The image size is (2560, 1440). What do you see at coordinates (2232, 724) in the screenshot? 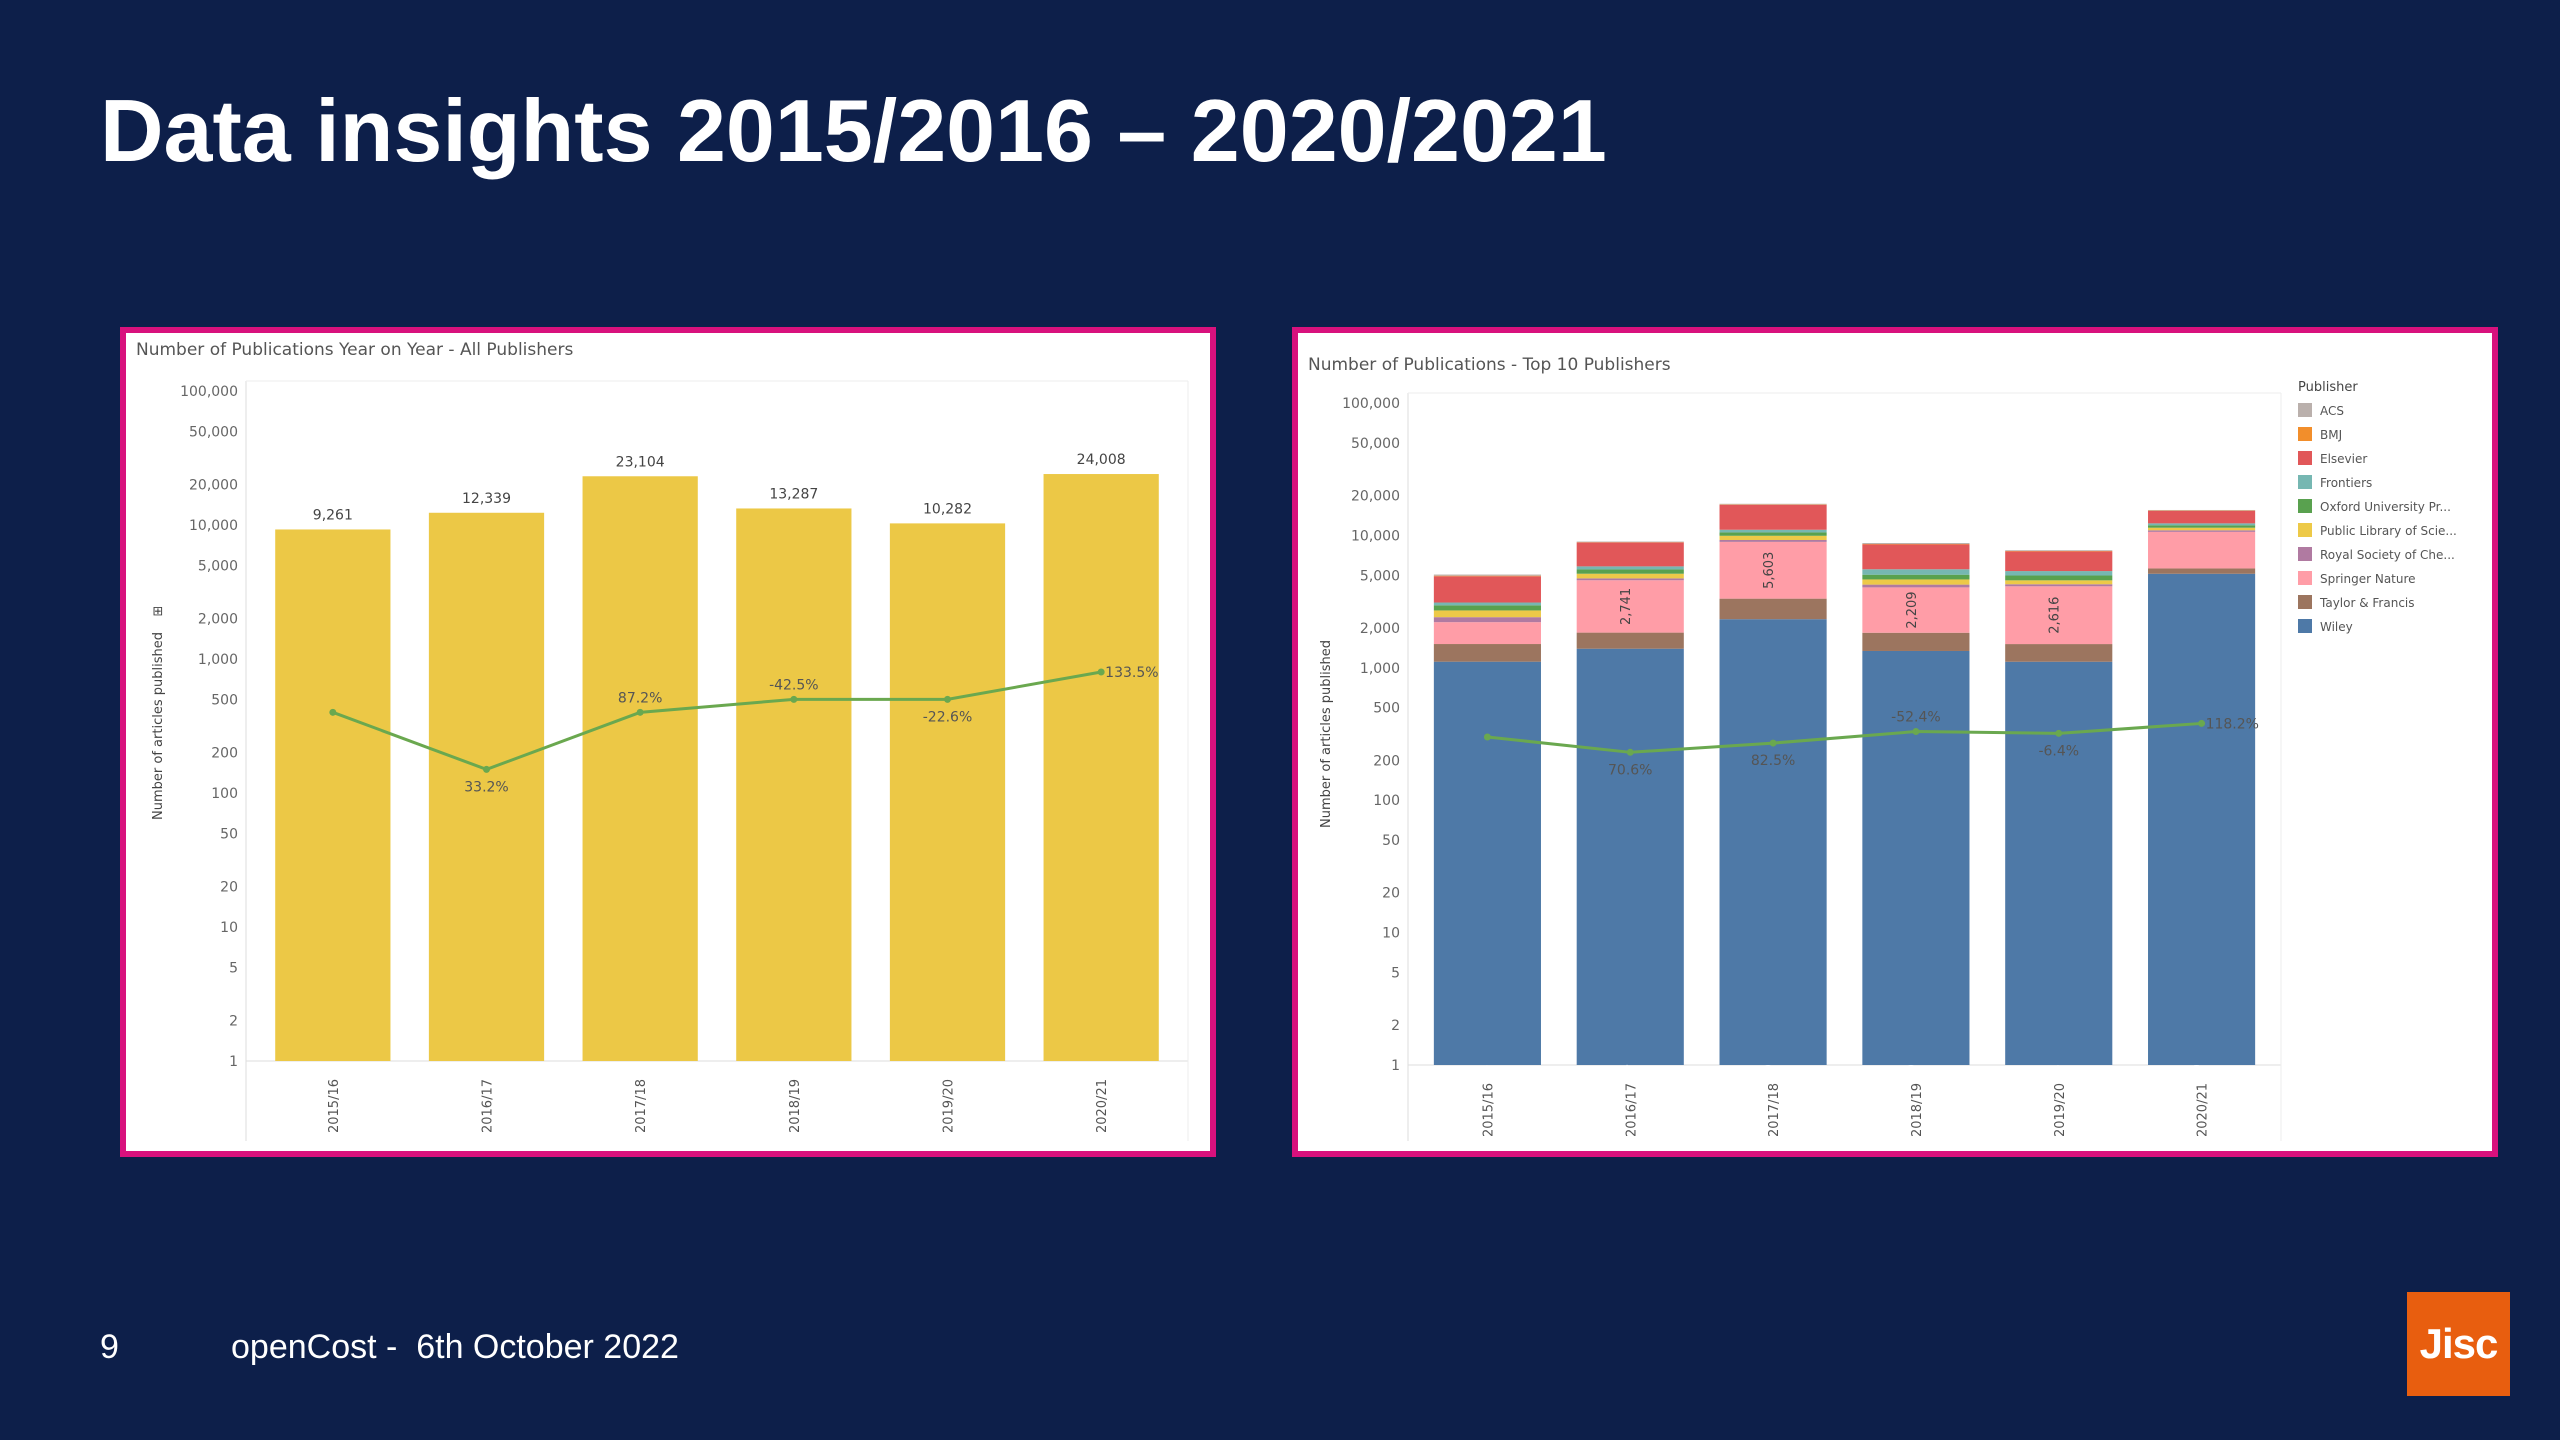
I see `growth-label: 118.2%` at bounding box center [2232, 724].